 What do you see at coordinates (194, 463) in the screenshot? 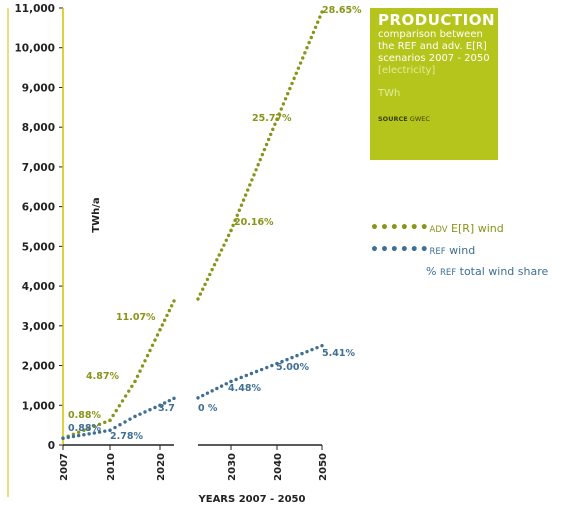
I see `x-axis-ticks: 2007 2010 2020 2030 2040 2050` at bounding box center [194, 463].